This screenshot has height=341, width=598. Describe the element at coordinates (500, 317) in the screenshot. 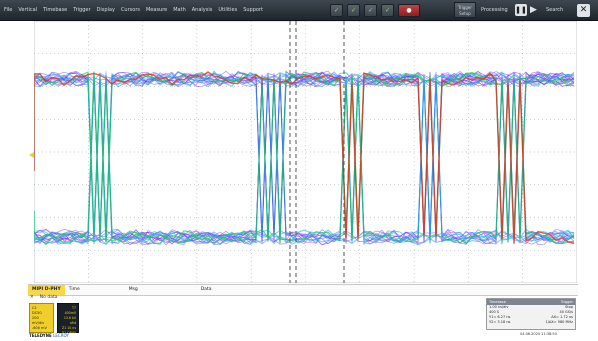

I see `cursor-readout: Y1= 6.27 ns` at that location.